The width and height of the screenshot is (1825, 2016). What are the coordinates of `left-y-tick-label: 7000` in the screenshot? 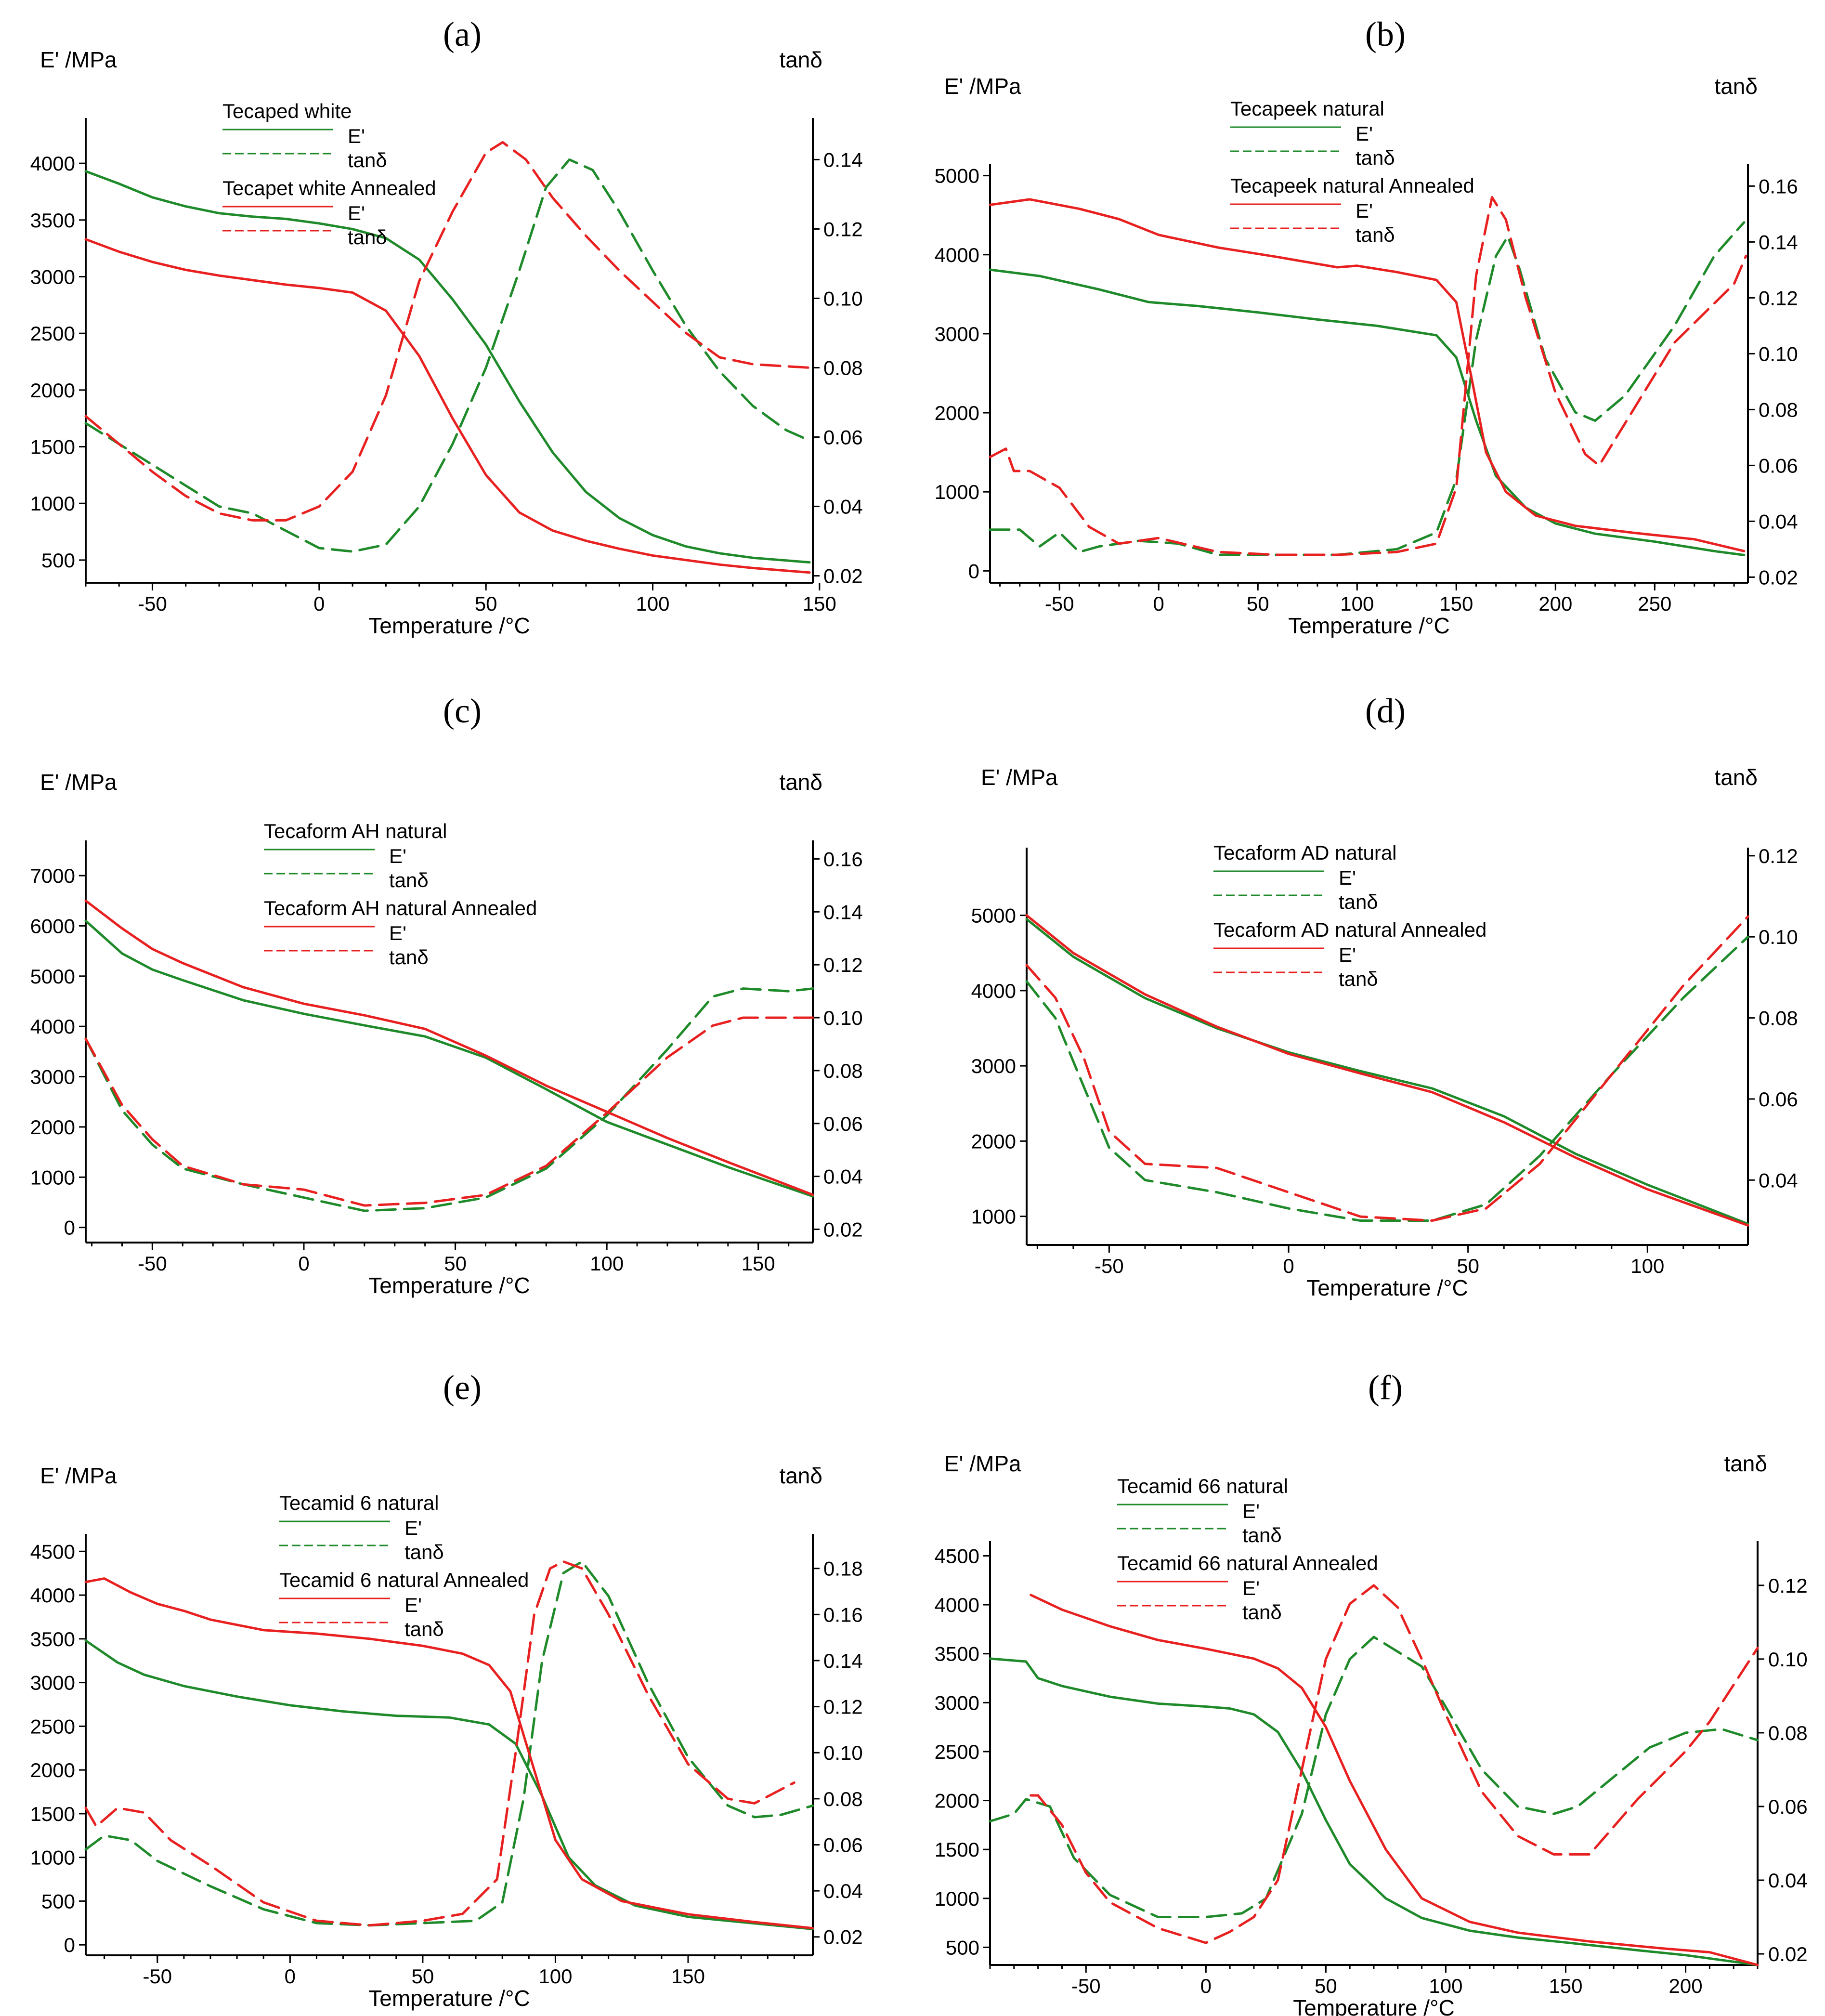 It's located at (53, 875).